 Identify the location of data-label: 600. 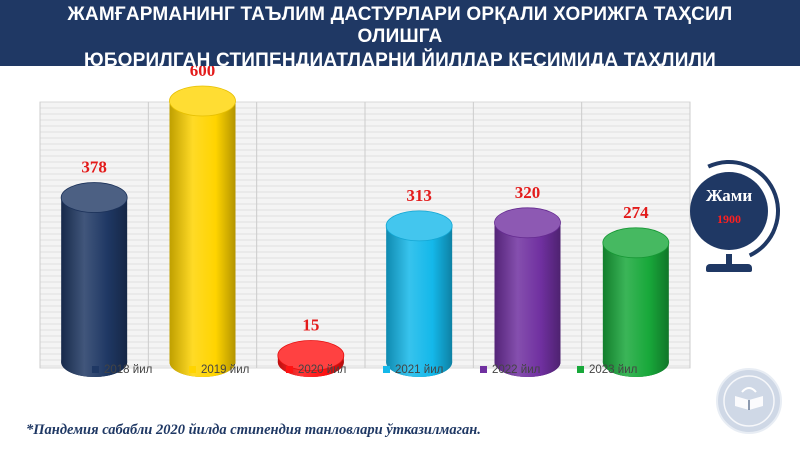
(203, 73).